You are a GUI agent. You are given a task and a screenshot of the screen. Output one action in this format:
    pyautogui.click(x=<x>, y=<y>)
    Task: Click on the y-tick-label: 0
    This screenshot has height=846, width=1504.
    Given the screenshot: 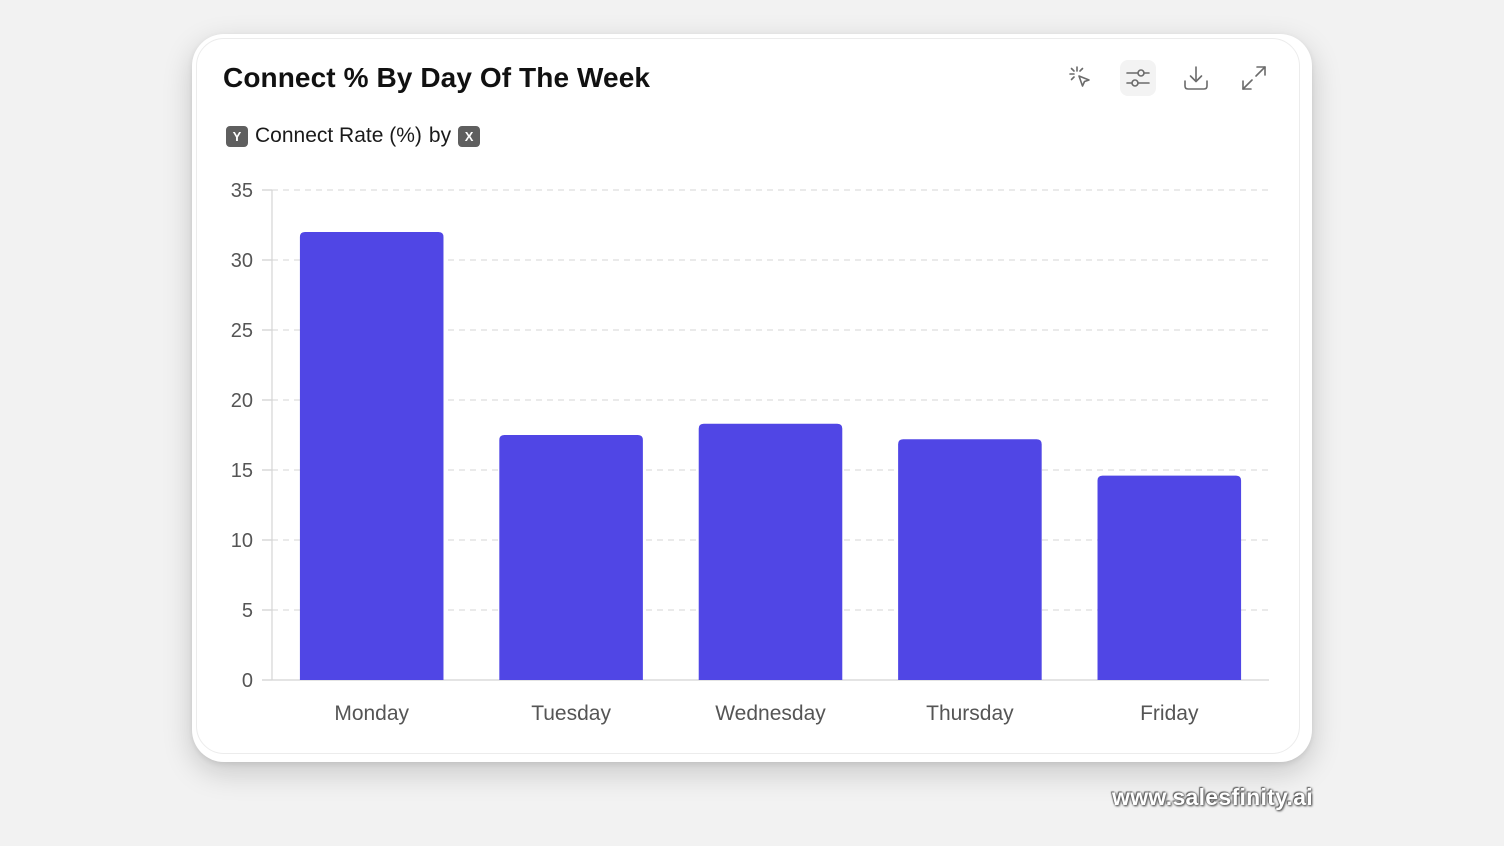 What is the action you would take?
    pyautogui.click(x=247, y=681)
    